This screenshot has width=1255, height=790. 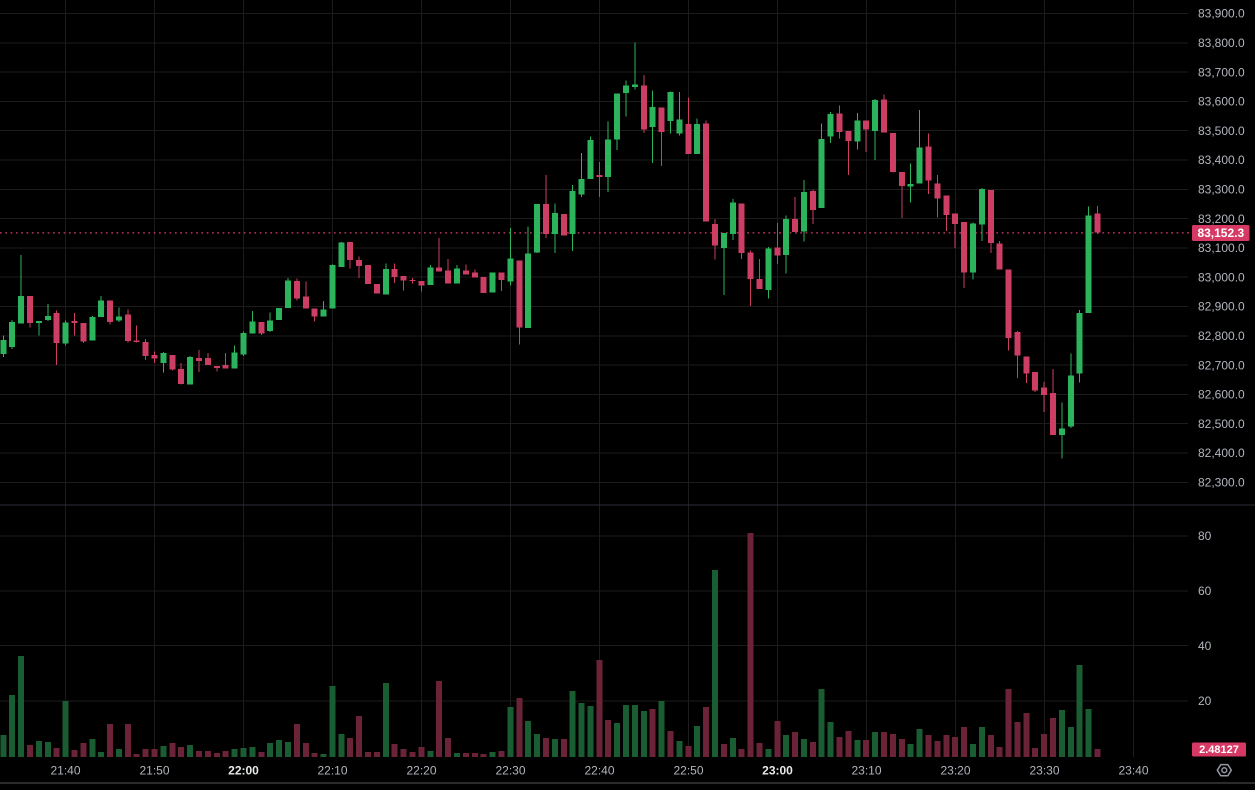 I want to click on svg-text: 22:30, so click(x=510, y=771).